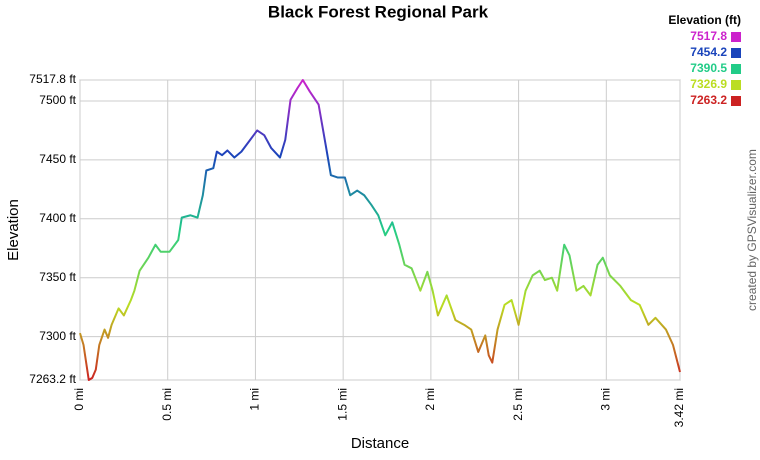 Image resolution: width=760 pixels, height=460 pixels. Describe the element at coordinates (704, 20) in the screenshot. I see `legend-title: Elevation (ft)` at that location.